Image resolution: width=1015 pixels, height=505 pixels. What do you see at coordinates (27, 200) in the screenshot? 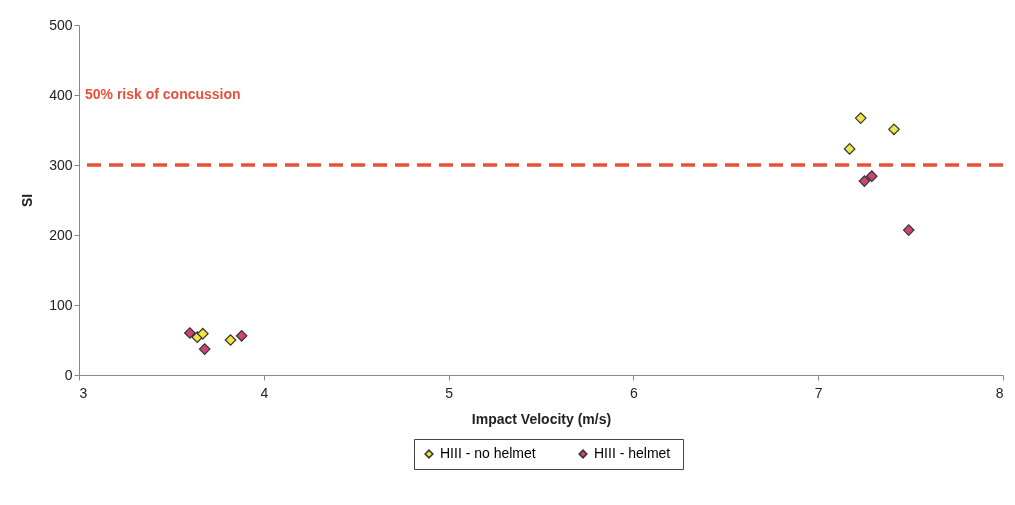
I see `y-axis-title: SI` at bounding box center [27, 200].